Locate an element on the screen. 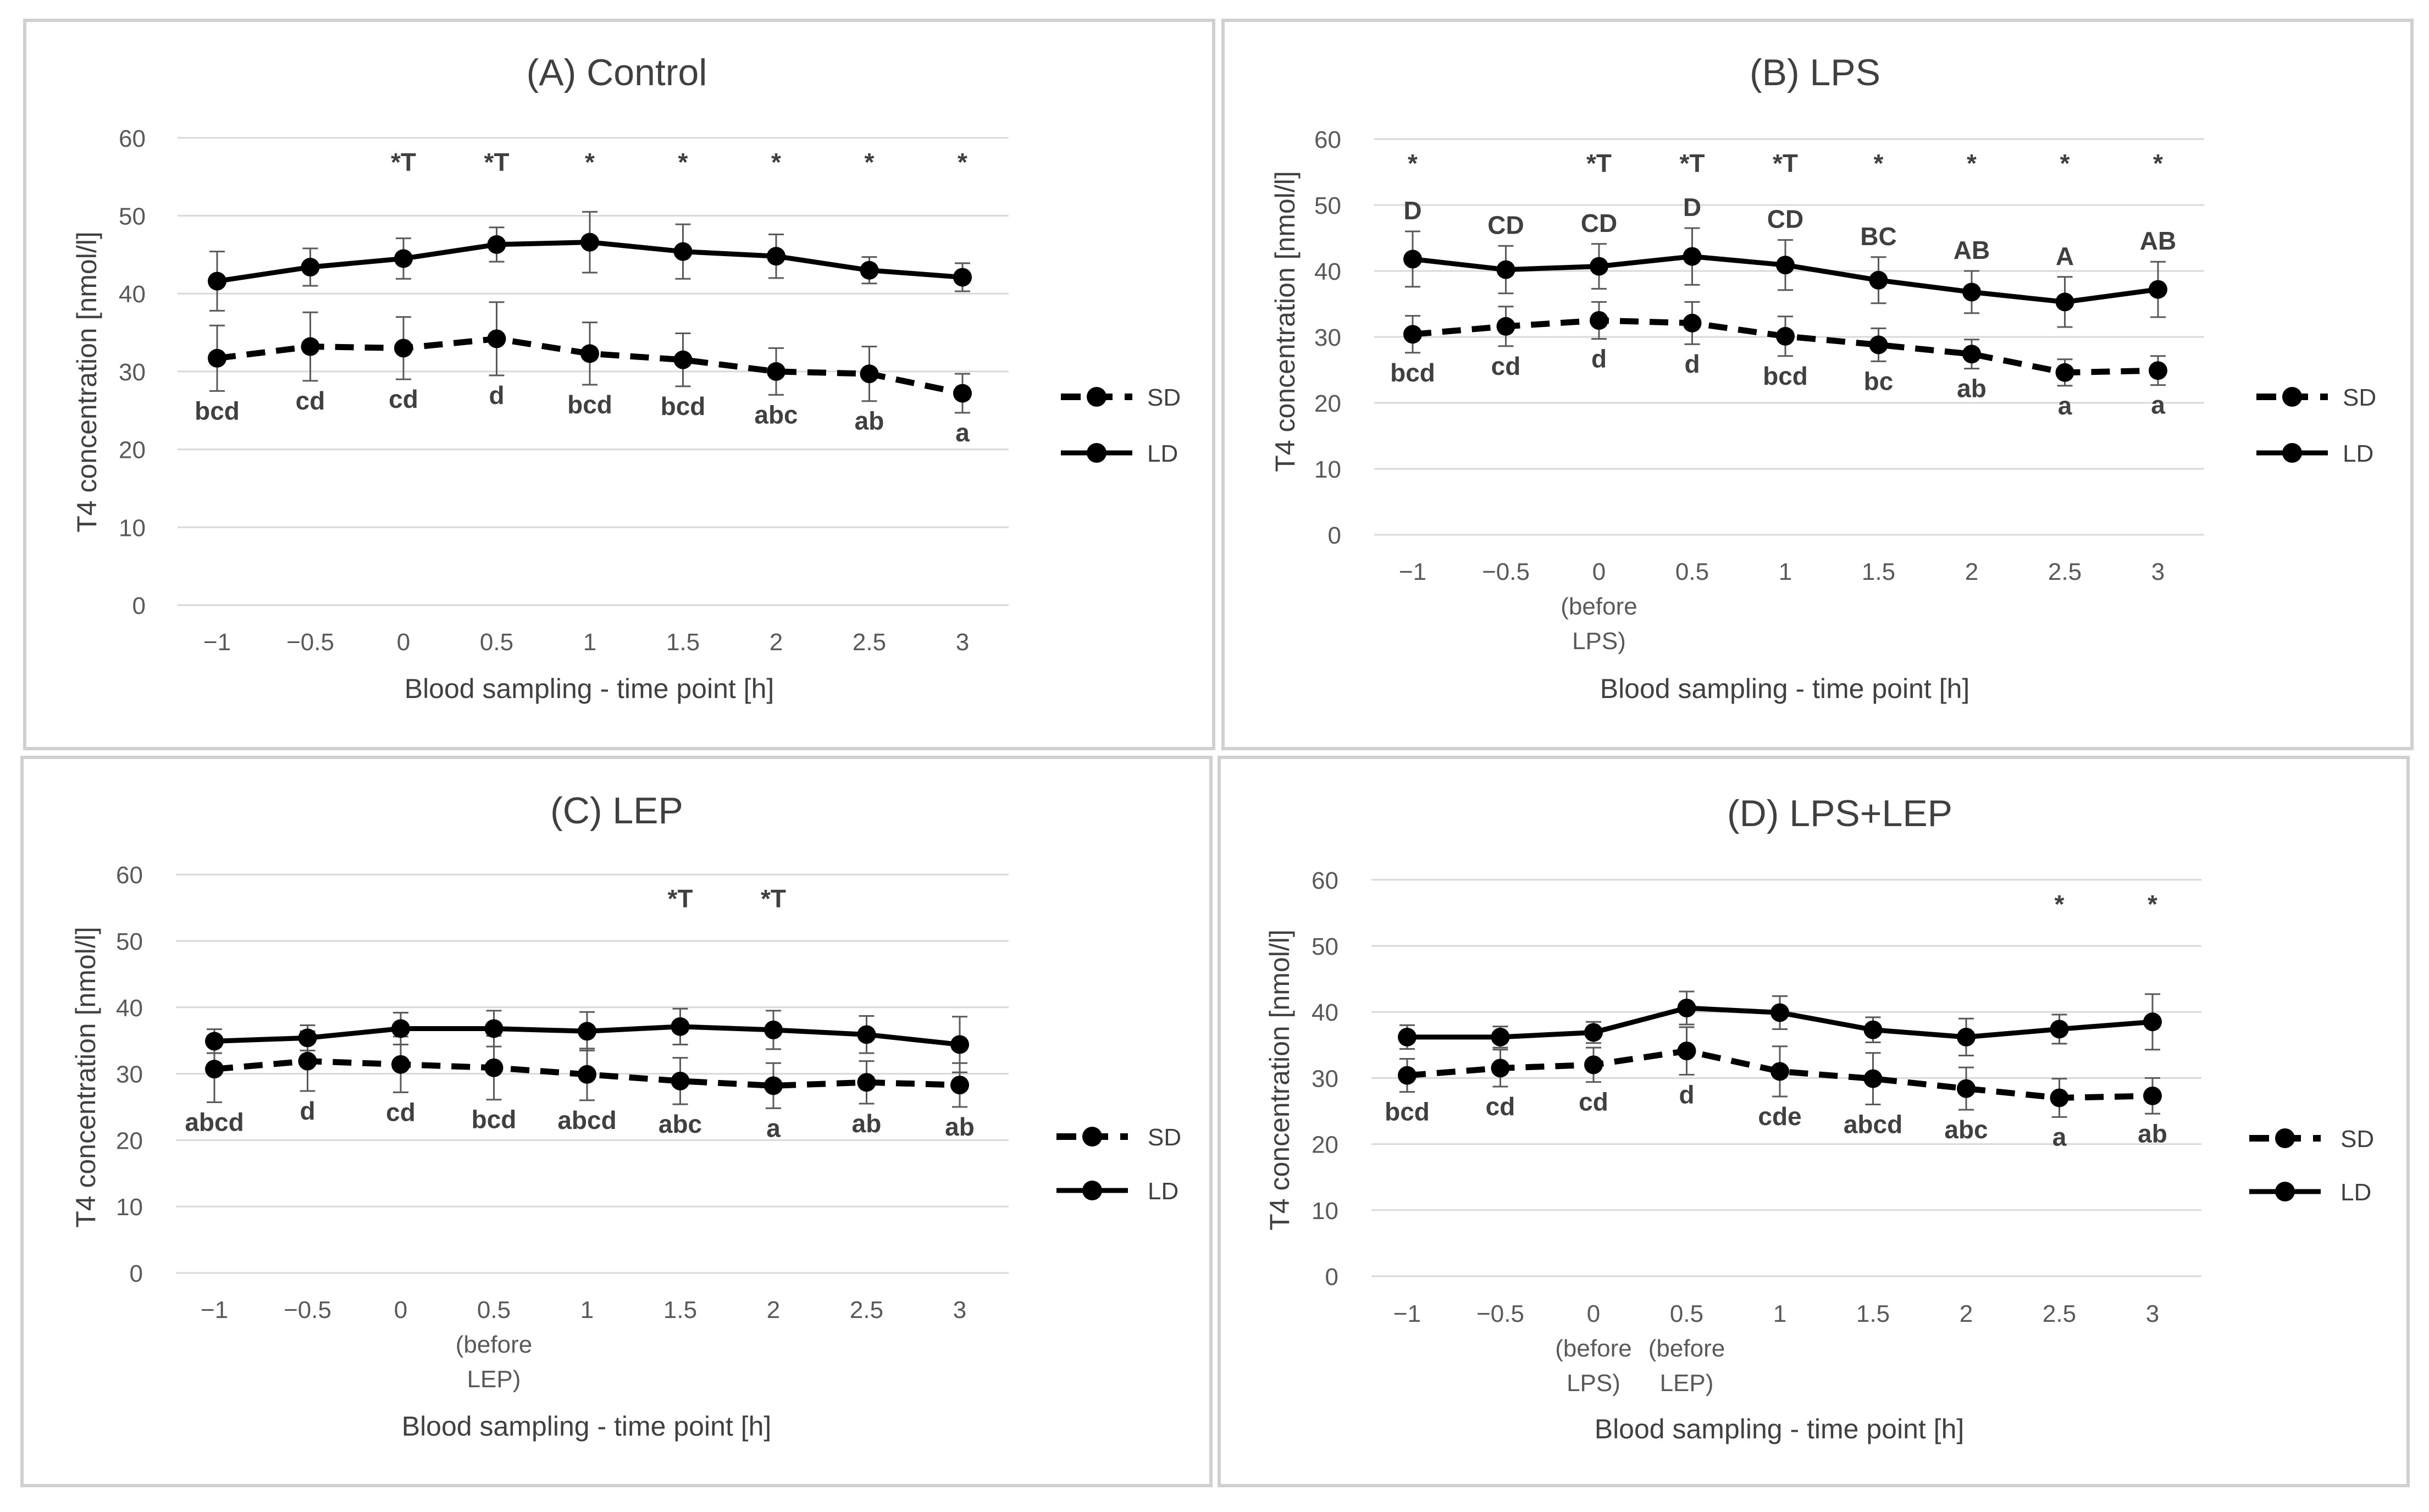  x-tick-label: 0 is located at coordinates (401, 1310).